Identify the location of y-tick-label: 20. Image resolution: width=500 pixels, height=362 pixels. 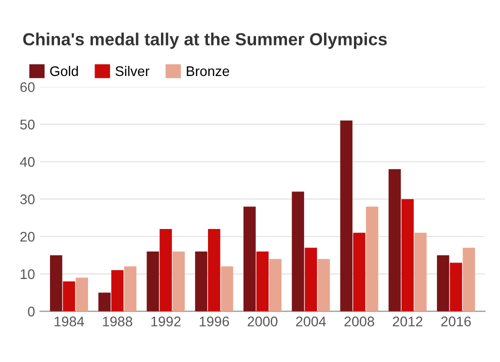
(27, 237).